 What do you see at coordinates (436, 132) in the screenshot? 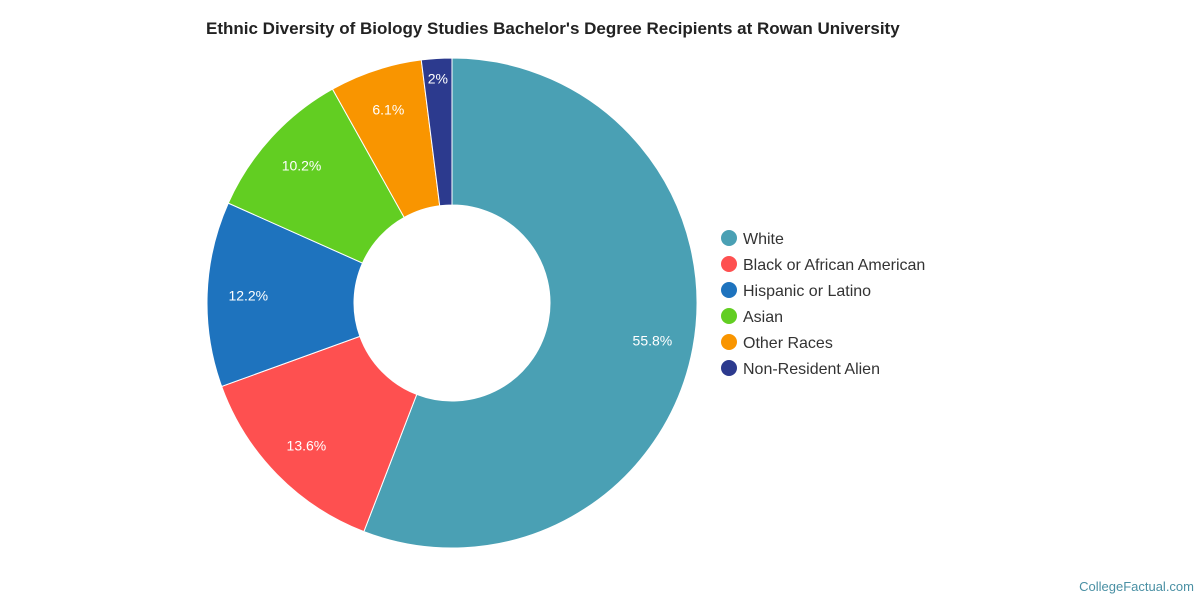
I see `slice-non-resident-alien` at bounding box center [436, 132].